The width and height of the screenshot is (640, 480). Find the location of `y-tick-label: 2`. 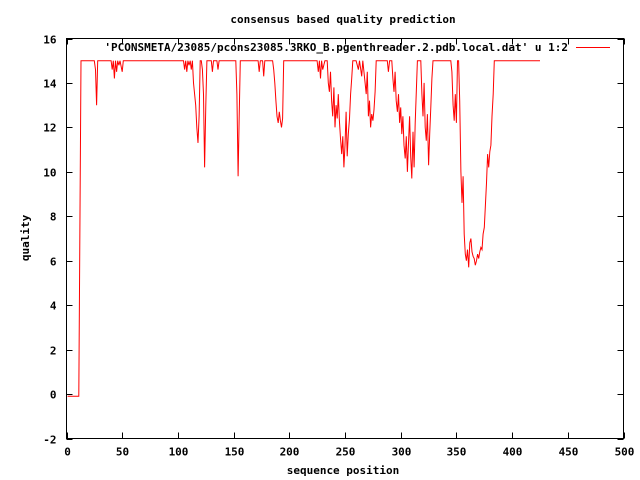

y-tick-label: 2 is located at coordinates (53, 351).